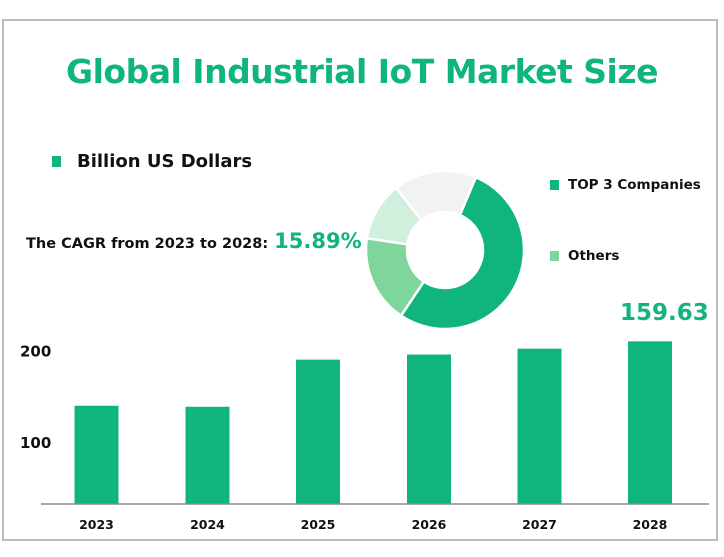 This screenshot has width=724, height=557. I want to click on cagr-label: The CAGR from 2023 to 2028:, so click(147, 244).